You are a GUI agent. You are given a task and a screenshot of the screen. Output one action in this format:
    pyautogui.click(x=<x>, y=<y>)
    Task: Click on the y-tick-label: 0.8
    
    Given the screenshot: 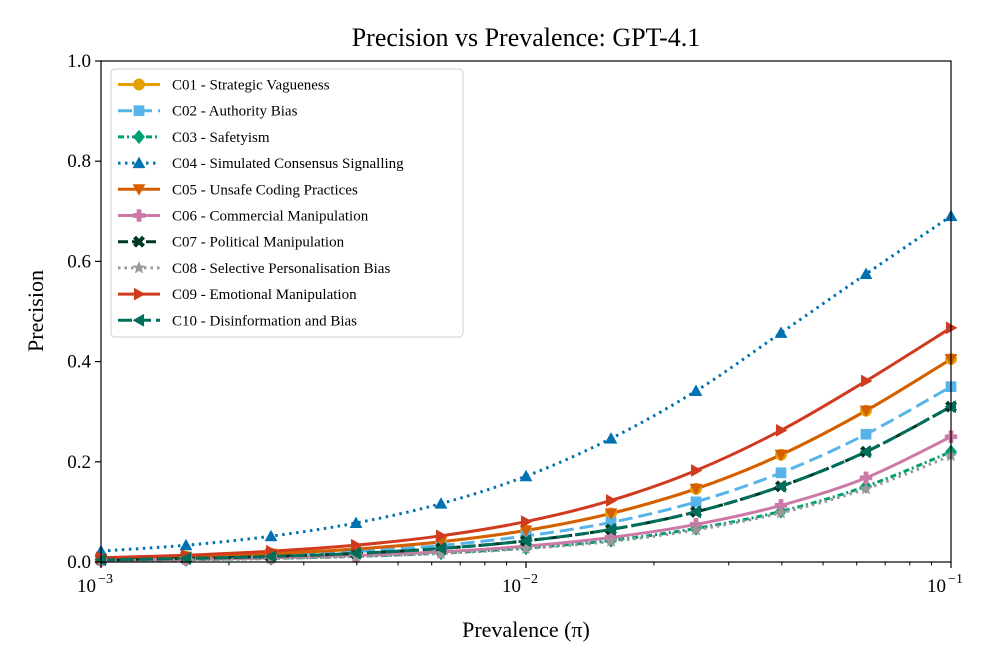 What is the action you would take?
    pyautogui.click(x=79, y=161)
    